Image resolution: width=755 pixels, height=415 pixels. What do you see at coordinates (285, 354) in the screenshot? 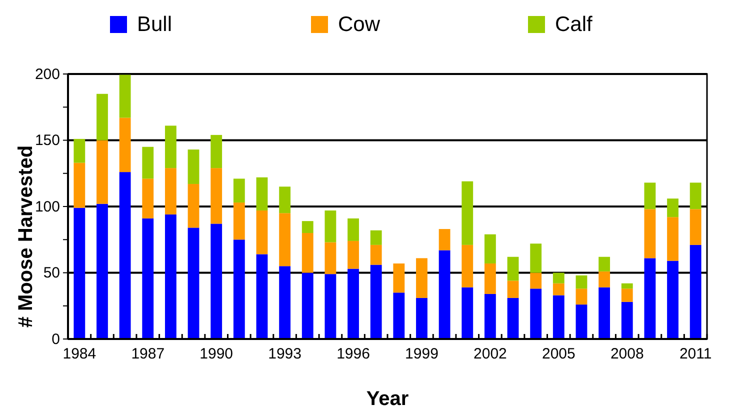
I see `x-tick-label: 1993` at bounding box center [285, 354].